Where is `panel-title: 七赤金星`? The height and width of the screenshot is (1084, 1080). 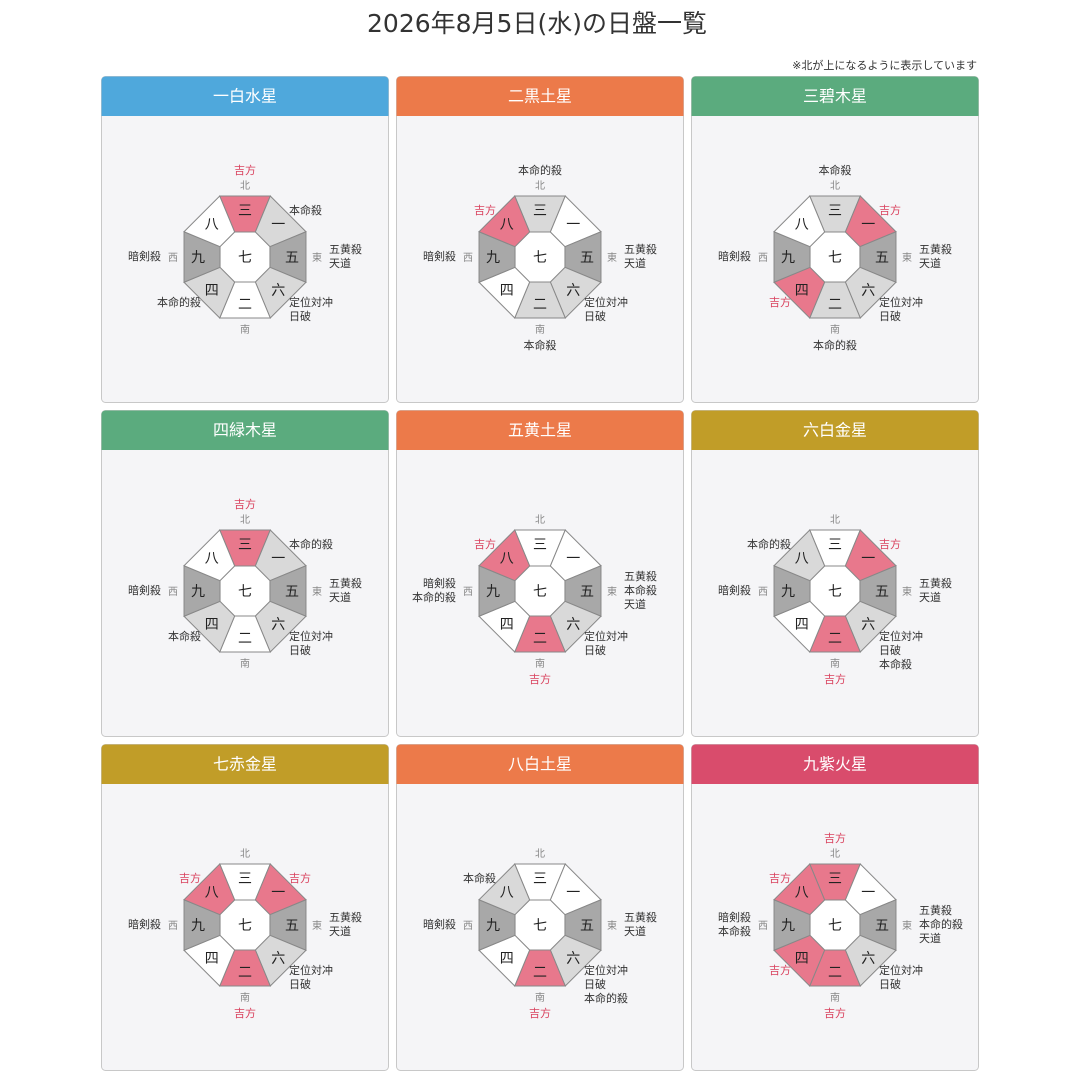
panel-title: 七赤金星 is located at coordinates (245, 764).